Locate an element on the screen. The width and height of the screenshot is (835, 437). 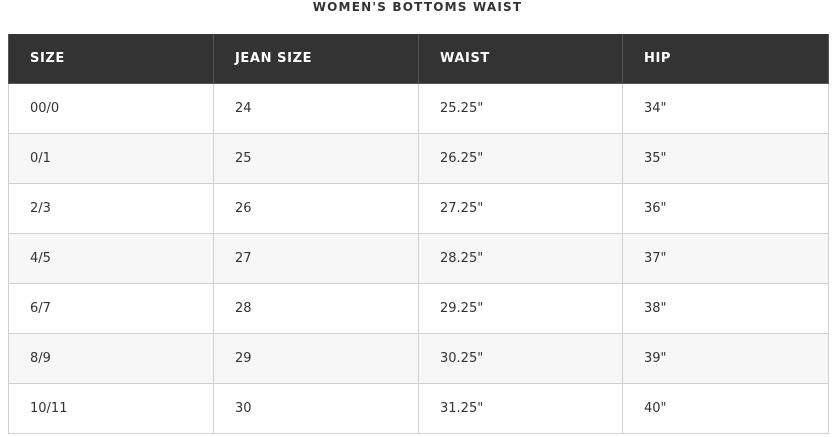
cell-size: 10/11 is located at coordinates (111, 408).